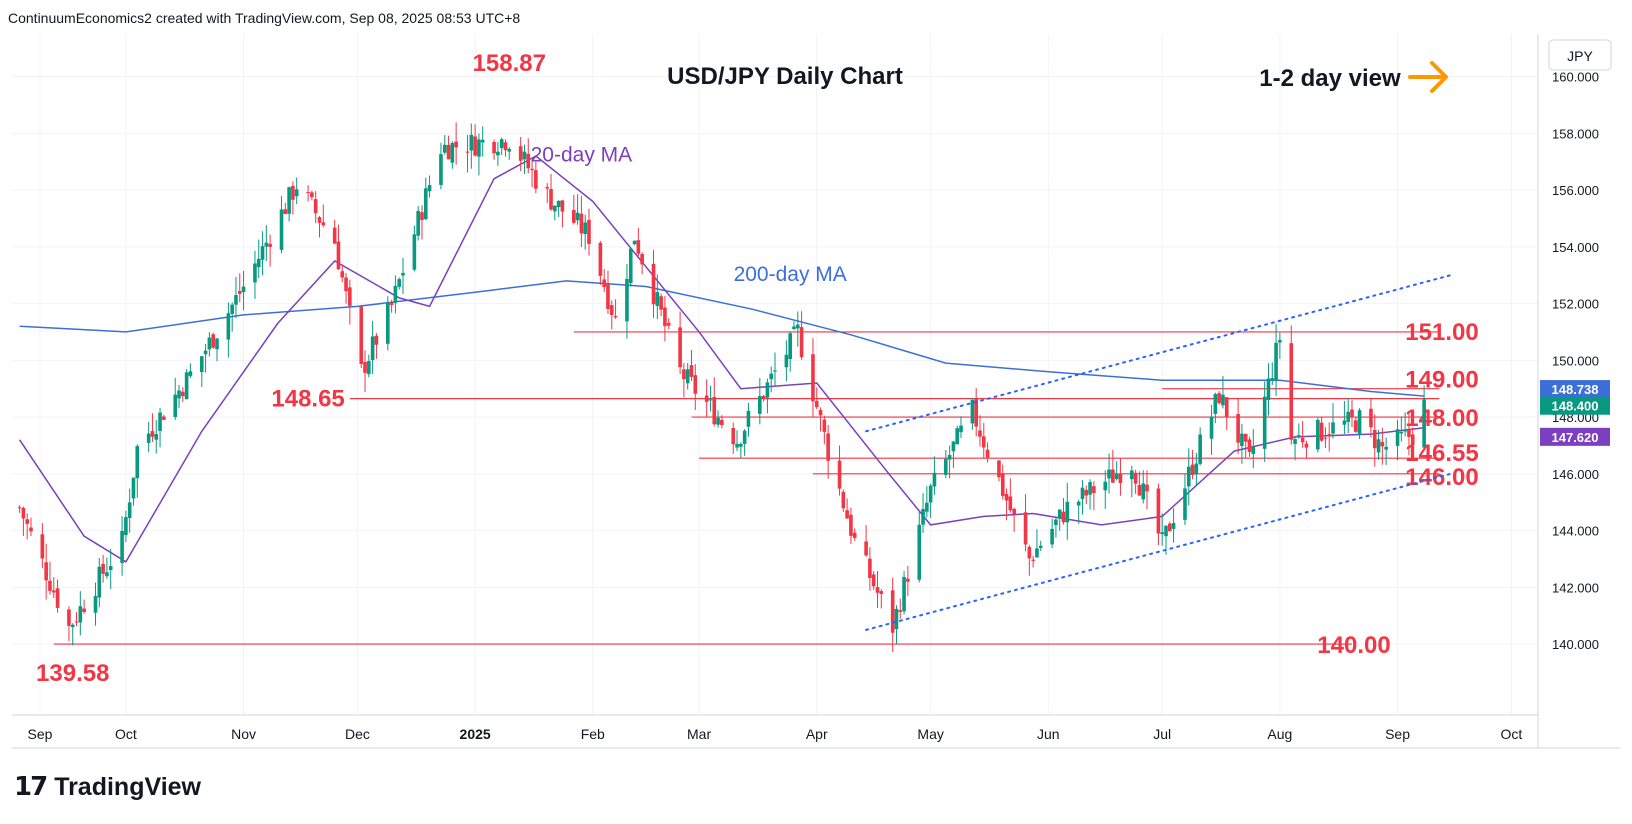 The height and width of the screenshot is (824, 1632). What do you see at coordinates (1575, 405) in the screenshot?
I see `price-tag: 148.400` at bounding box center [1575, 405].